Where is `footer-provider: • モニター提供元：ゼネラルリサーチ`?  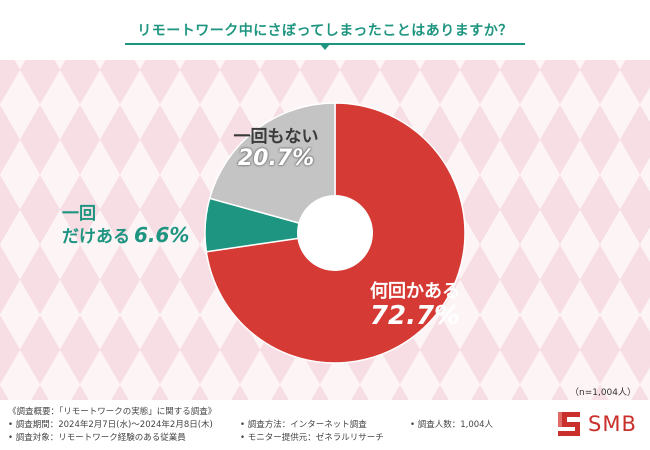 footer-provider: • モニター提供元：ゼネラルリサーチ is located at coordinates (312, 438).